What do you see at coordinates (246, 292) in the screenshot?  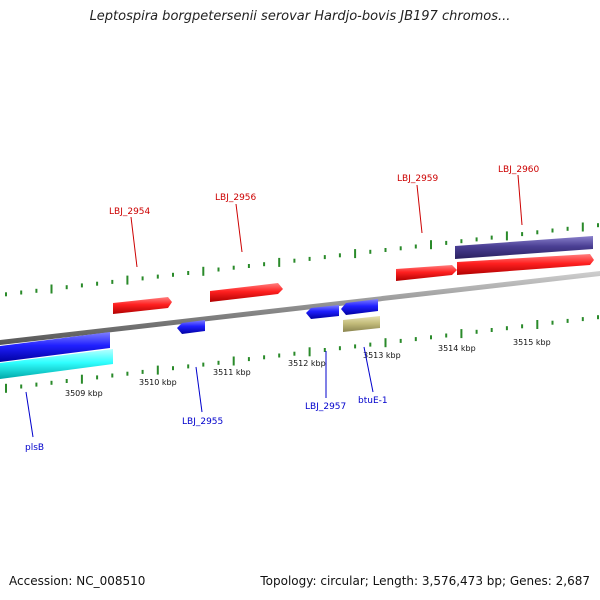 I see `gene-lbj-2956-arrow` at bounding box center [246, 292].